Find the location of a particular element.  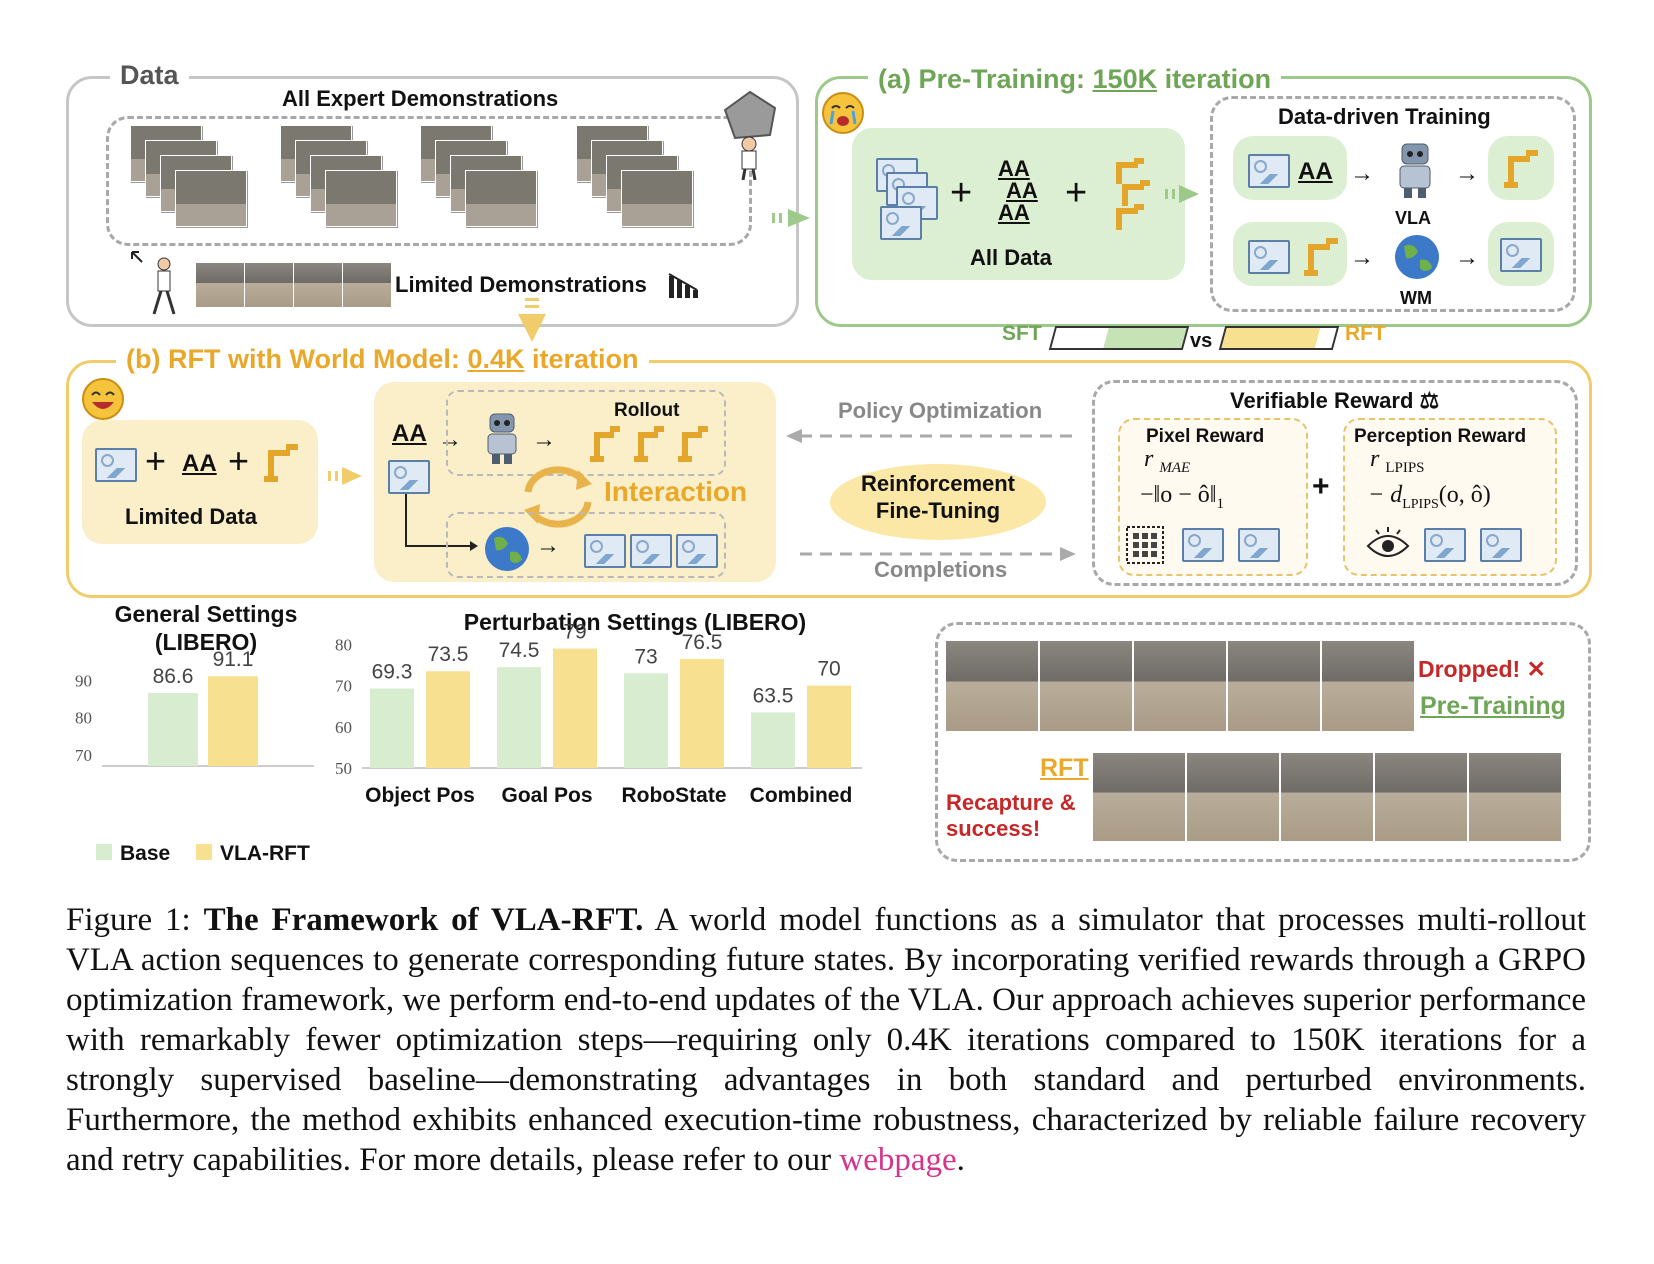

verifiable-reward-title: Verifiable Reward ⚖ is located at coordinates (1335, 401).